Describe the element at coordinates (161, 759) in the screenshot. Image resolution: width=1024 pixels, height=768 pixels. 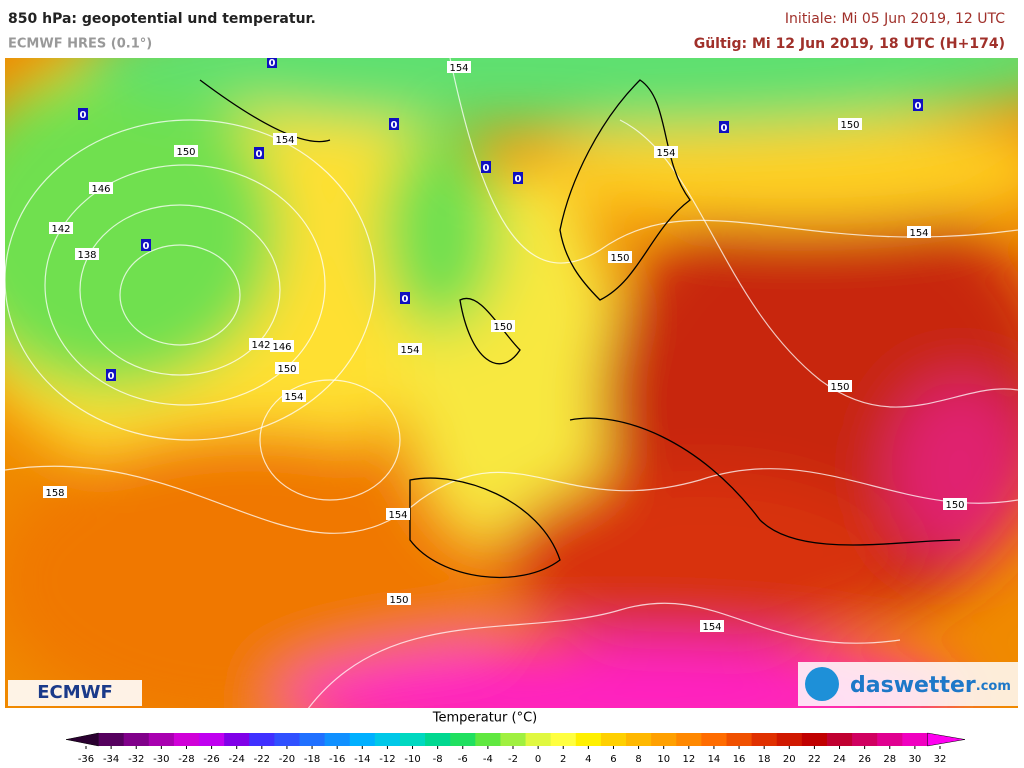
I see `colorbar-tick-label: -30` at that location.